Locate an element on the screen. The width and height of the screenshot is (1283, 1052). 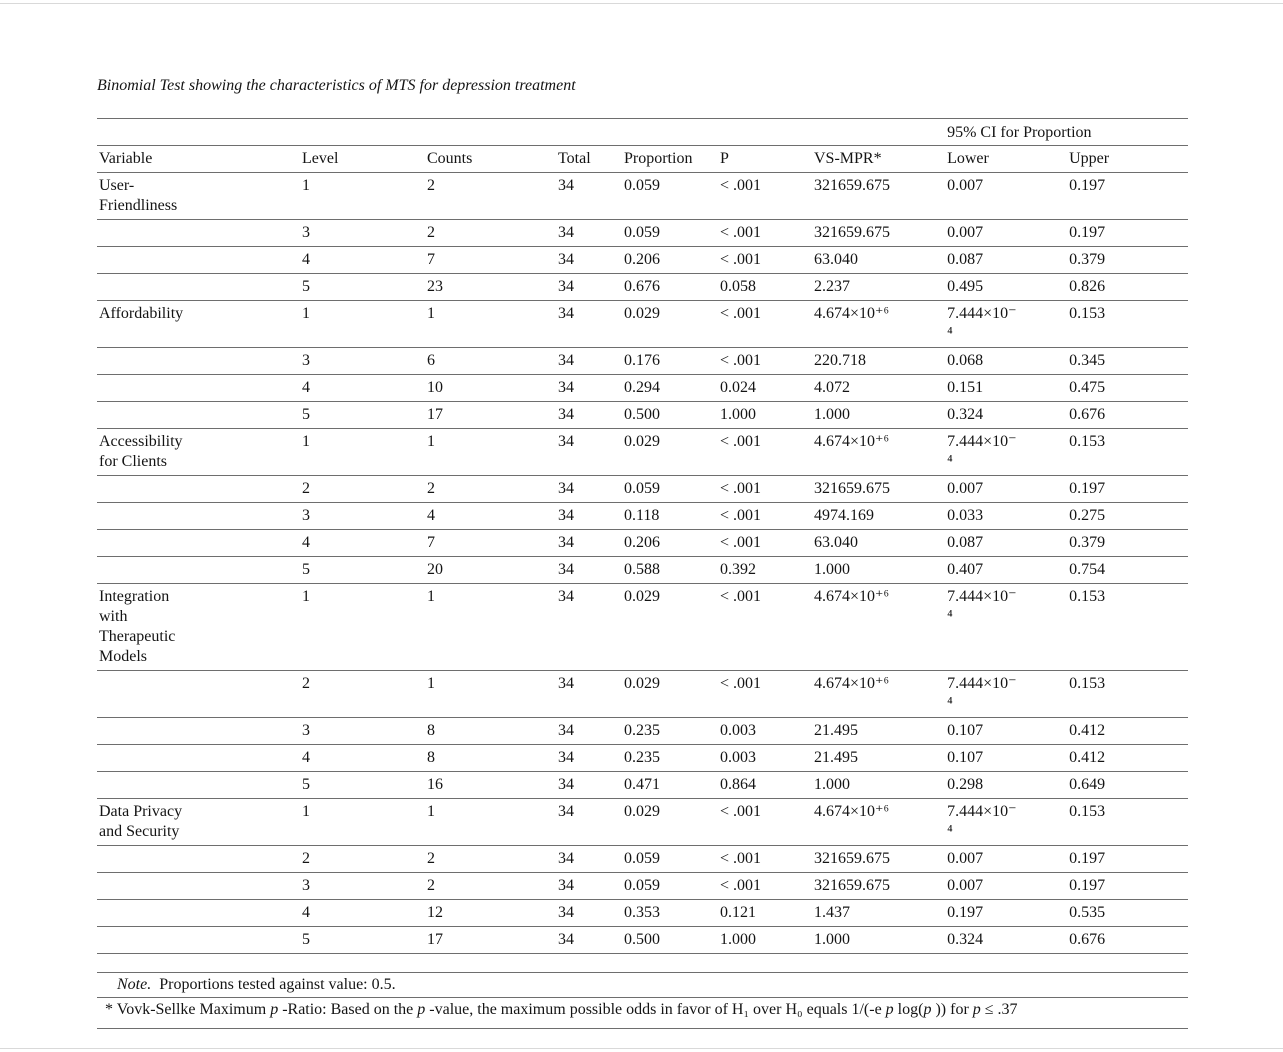
cell-counts: 23 is located at coordinates (490, 287).